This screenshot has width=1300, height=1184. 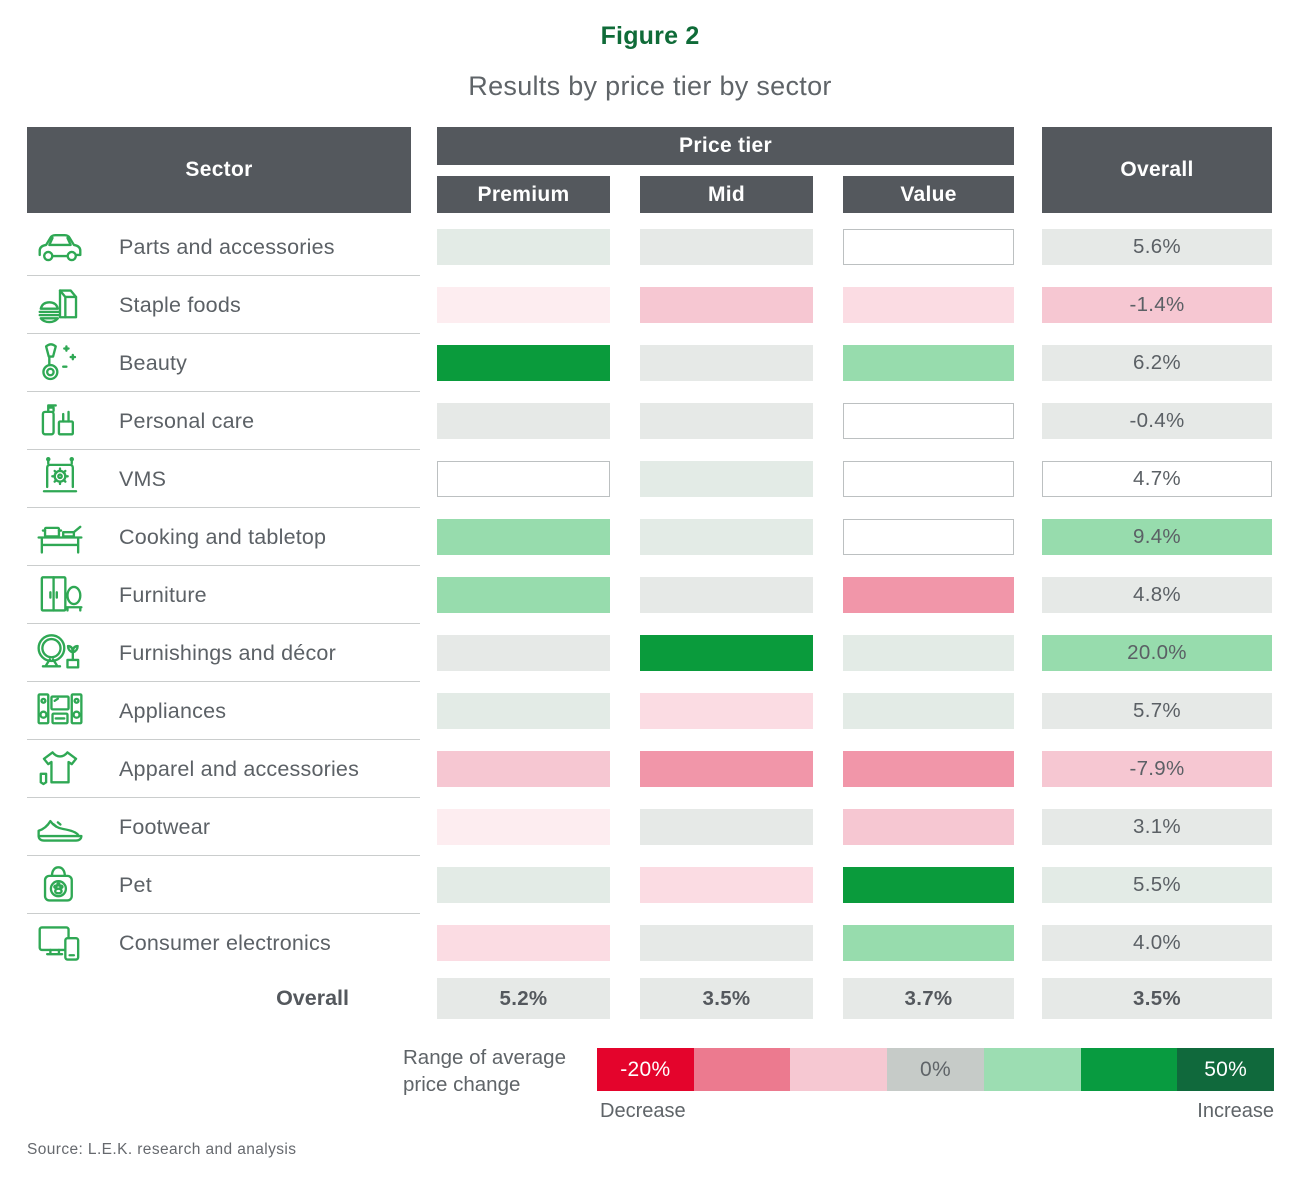 I want to click on sector-cell: Beauty, so click(x=219, y=363).